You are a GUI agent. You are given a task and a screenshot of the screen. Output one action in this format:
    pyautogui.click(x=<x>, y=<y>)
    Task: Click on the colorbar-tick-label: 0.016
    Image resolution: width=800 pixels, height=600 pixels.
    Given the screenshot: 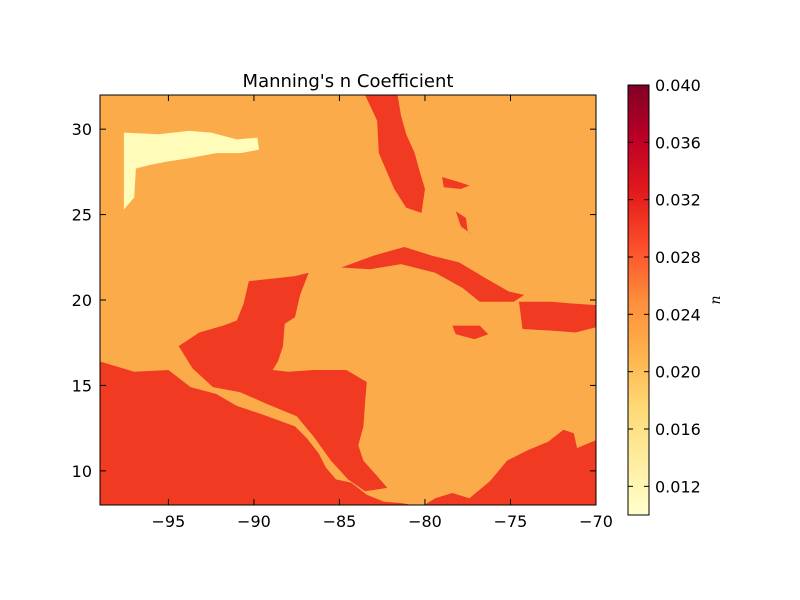 What is the action you would take?
    pyautogui.click(x=678, y=429)
    